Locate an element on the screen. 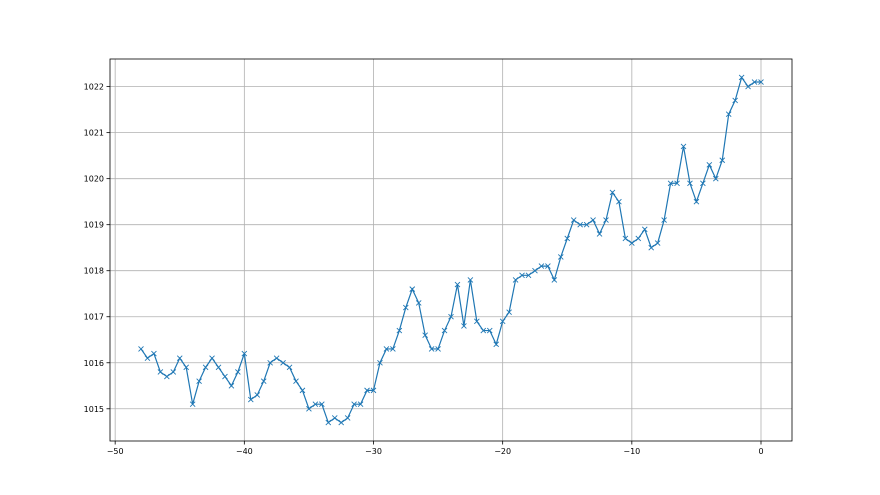 The image size is (880, 495). y-tick-label: 1022 is located at coordinates (94, 87).